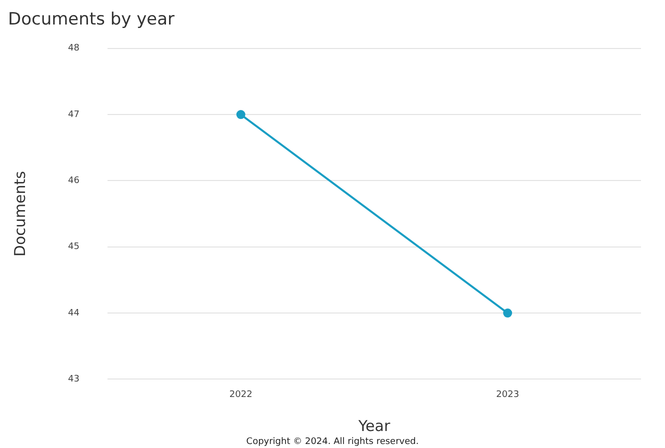 The width and height of the screenshot is (665, 448). What do you see at coordinates (240, 395) in the screenshot?
I see `x-tick-label: 2022` at bounding box center [240, 395].